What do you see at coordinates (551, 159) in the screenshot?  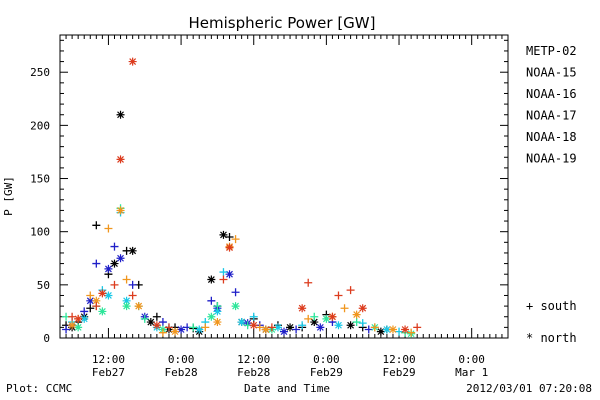 I see `legend-entry: NOAA-19` at bounding box center [551, 159].